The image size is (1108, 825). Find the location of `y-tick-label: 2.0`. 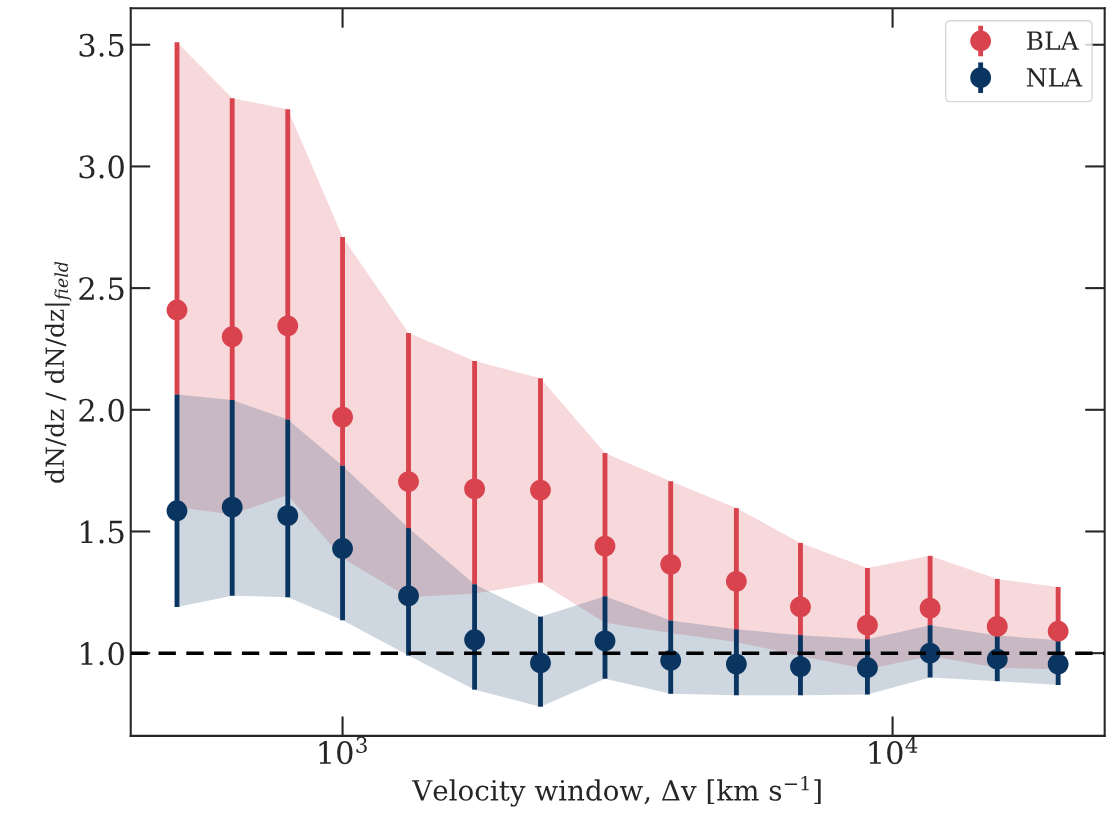

y-tick-label: 2.0 is located at coordinates (101, 410).